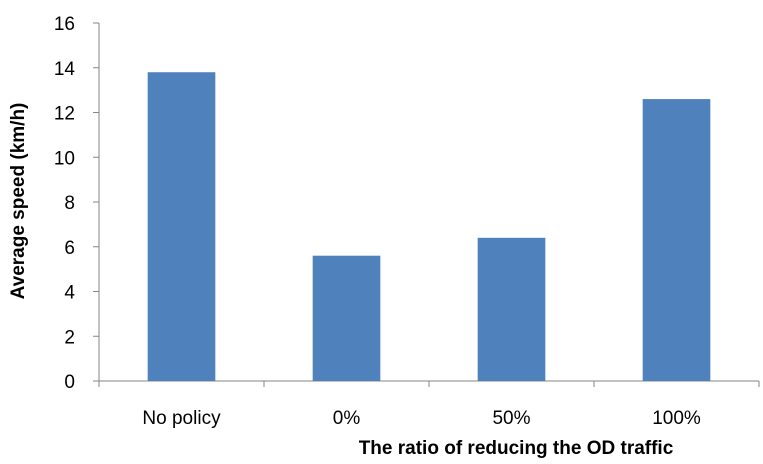 This screenshot has width=763, height=464. Describe the element at coordinates (64, 24) in the screenshot. I see `y-tick-label: 16` at that location.